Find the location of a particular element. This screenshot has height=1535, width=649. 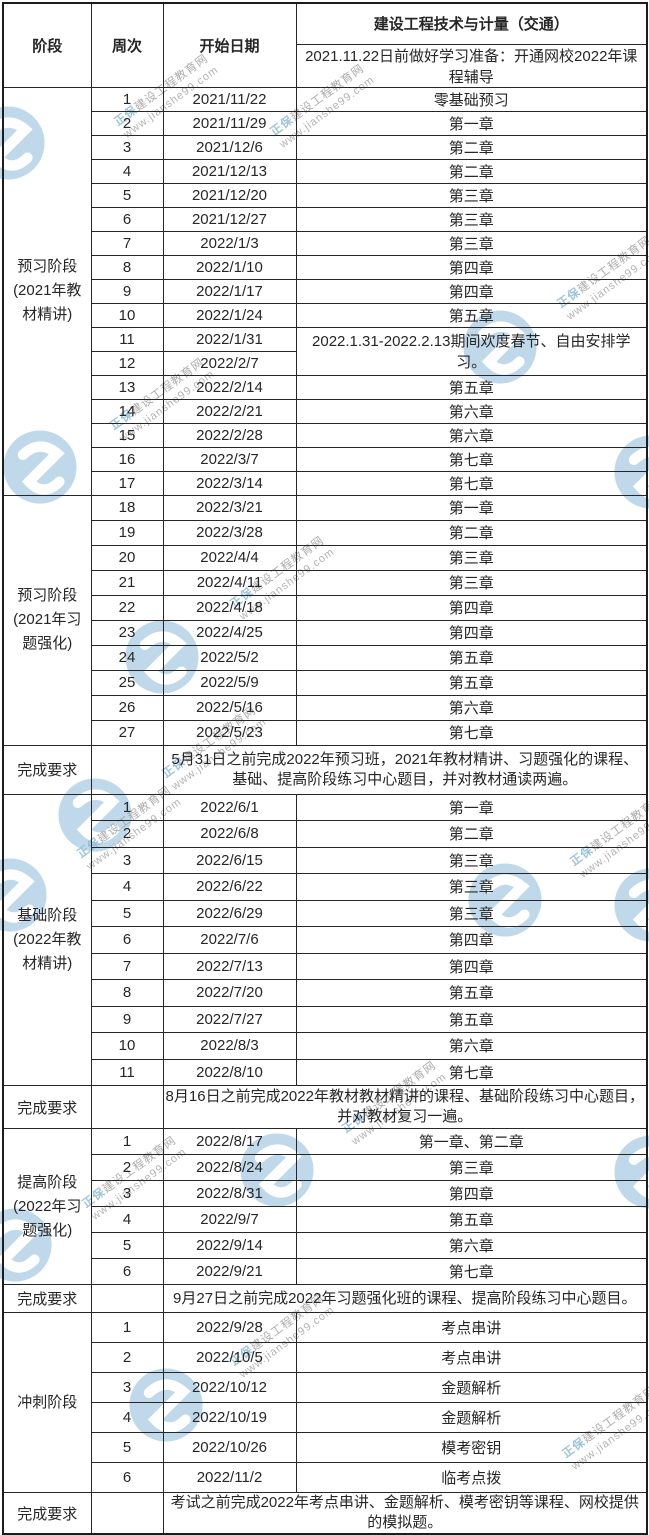

start-date: 2022/7/27 is located at coordinates (229, 1019).